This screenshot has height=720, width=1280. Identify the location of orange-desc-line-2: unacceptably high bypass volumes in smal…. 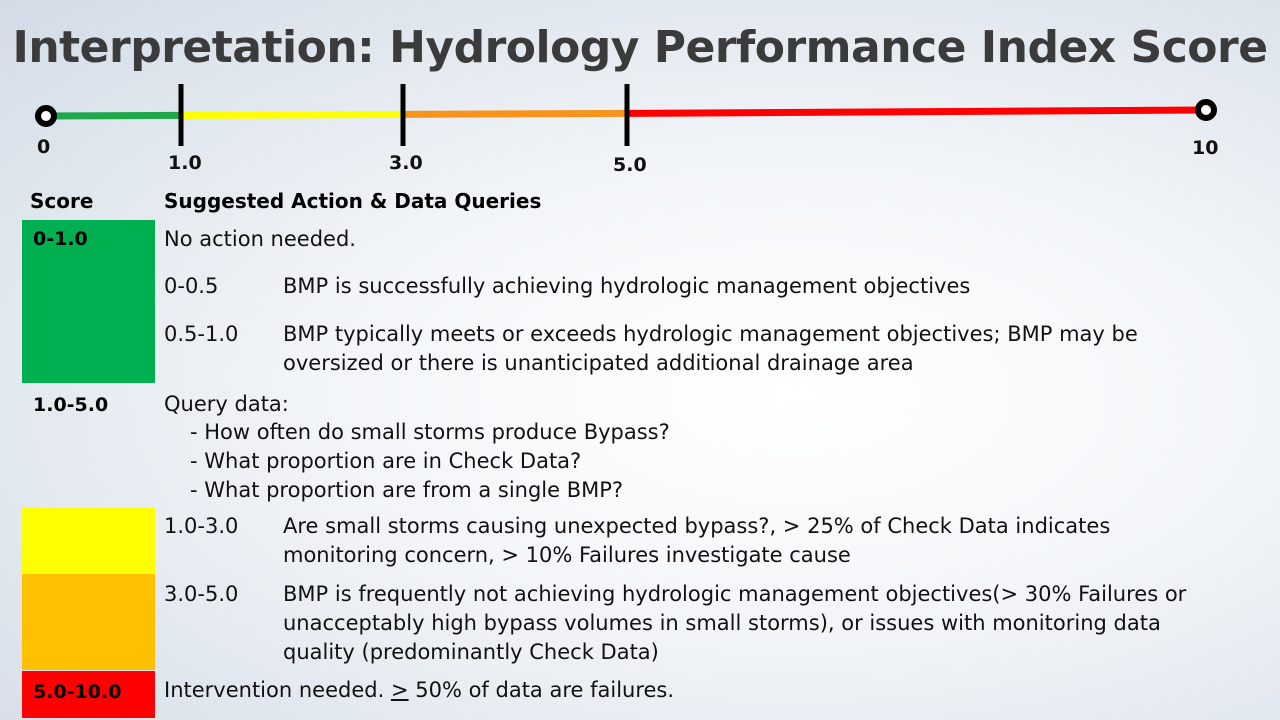
(722, 623).